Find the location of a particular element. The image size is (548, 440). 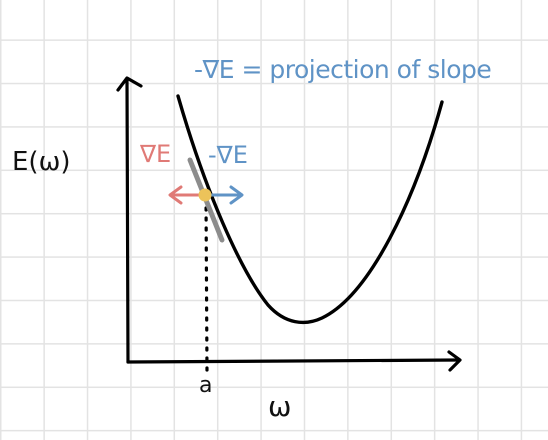

y-axis-arrowhead is located at coordinates (129, 84).